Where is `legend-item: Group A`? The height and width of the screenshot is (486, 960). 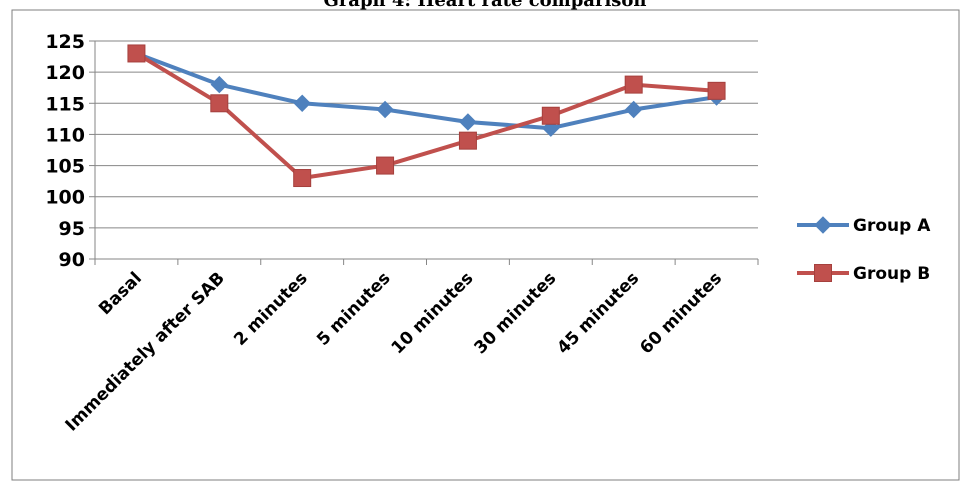
legend-item: Group A is located at coordinates (864, 226).